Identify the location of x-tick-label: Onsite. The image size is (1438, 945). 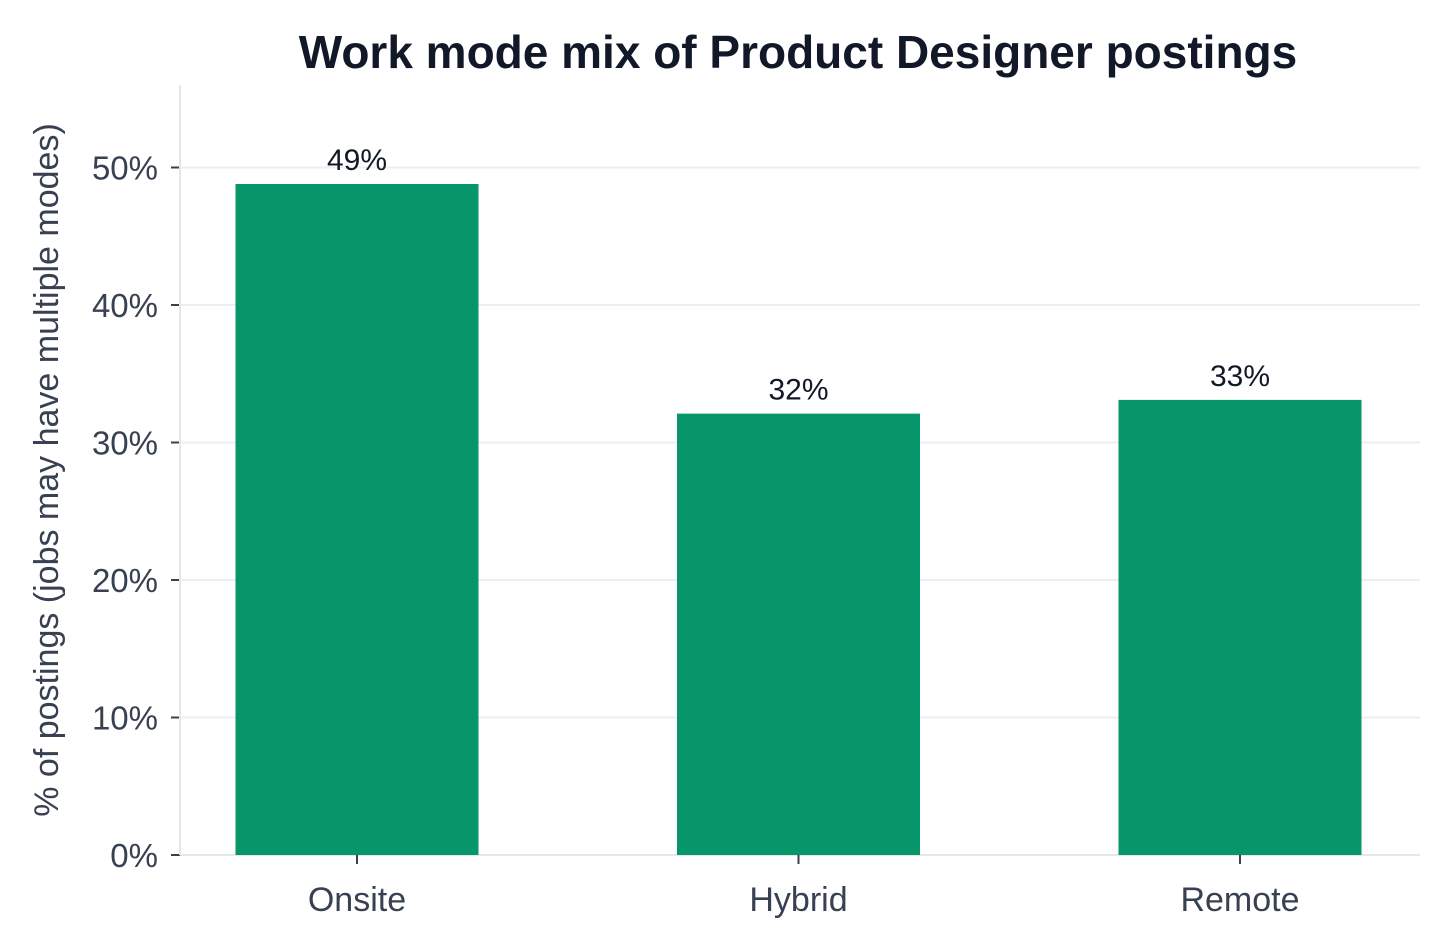
(357, 900).